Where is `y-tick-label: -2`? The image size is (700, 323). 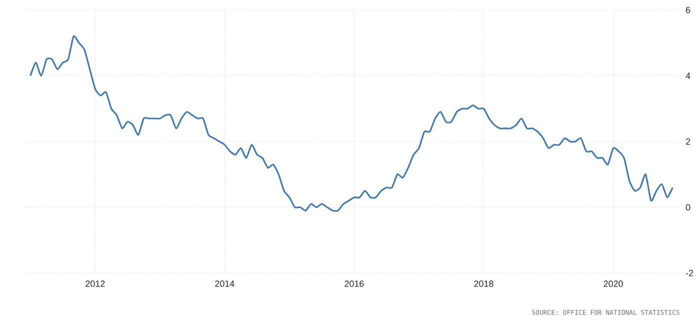
y-tick-label: -2 is located at coordinates (690, 273).